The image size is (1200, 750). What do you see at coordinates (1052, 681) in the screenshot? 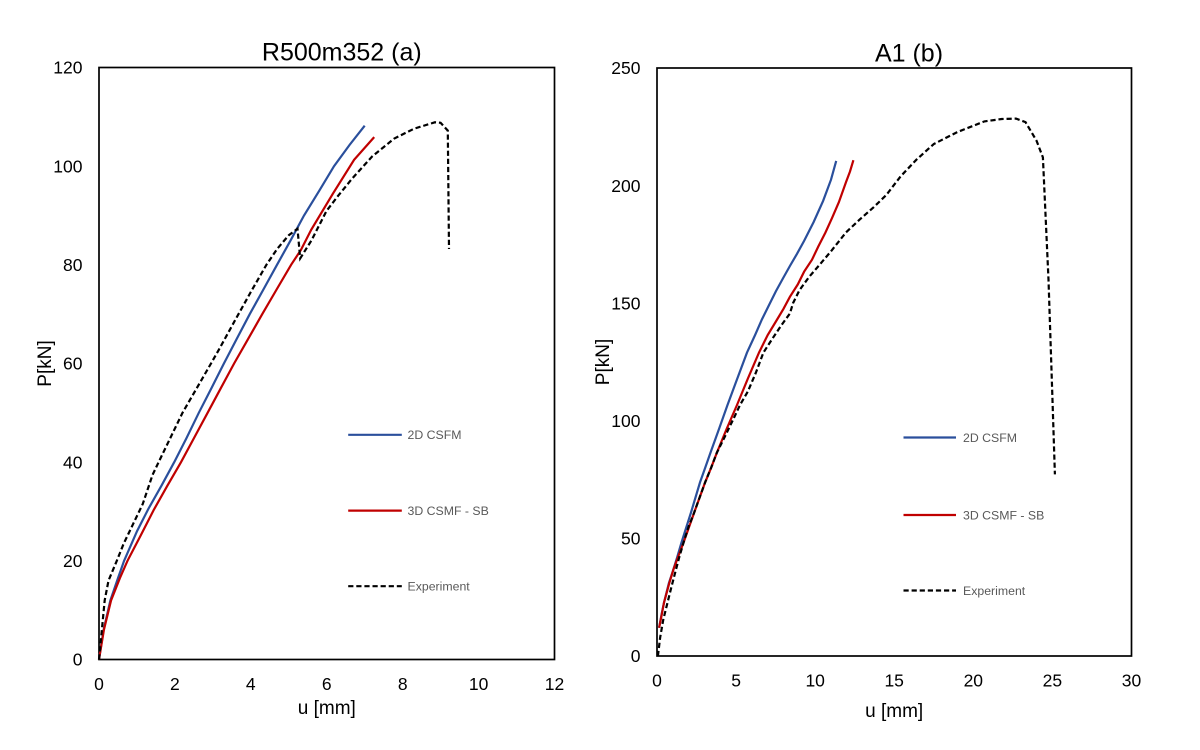
I see `svg-text: 25` at bounding box center [1052, 681].